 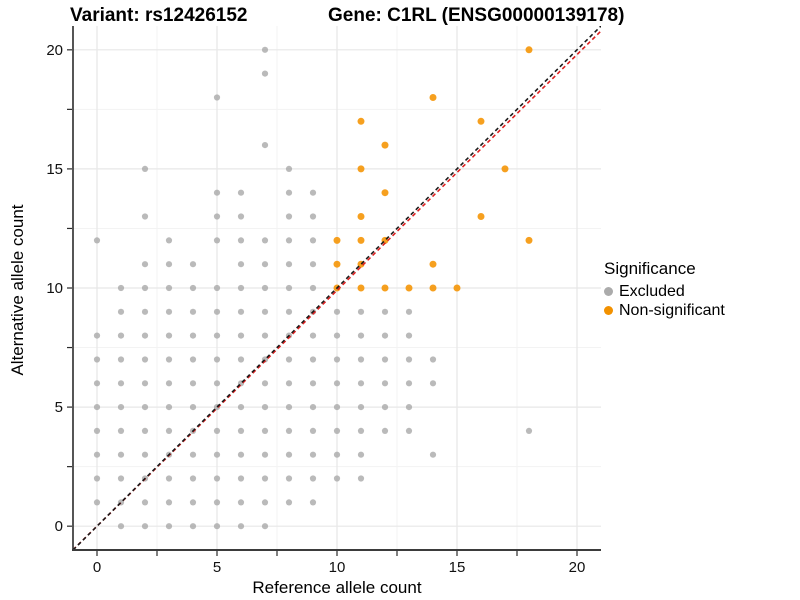 What do you see at coordinates (337, 567) in the screenshot?
I see `svg-text: 10` at bounding box center [337, 567].